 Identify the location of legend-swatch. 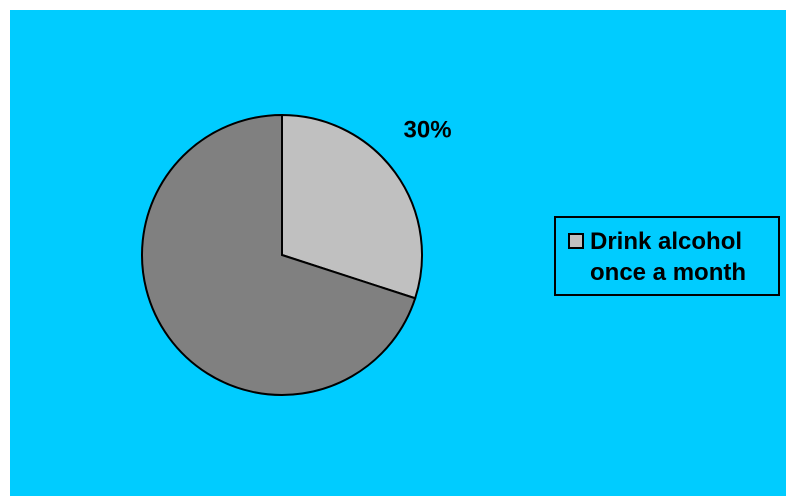
(576, 241).